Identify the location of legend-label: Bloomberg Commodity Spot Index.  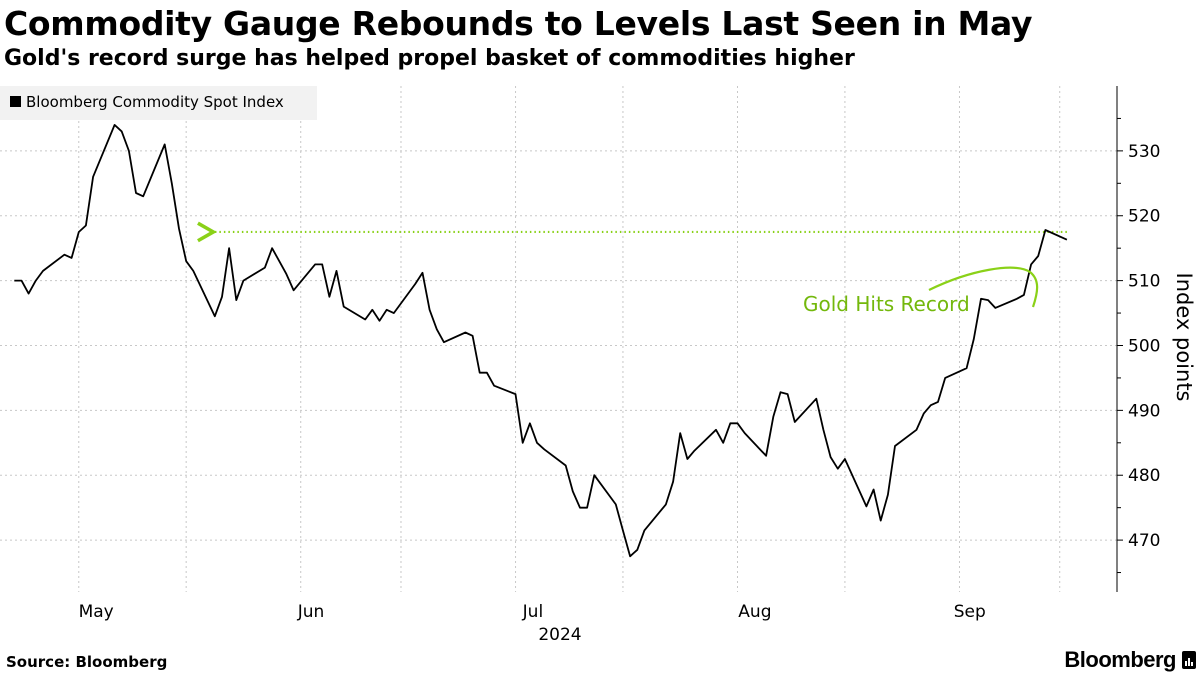
(155, 102).